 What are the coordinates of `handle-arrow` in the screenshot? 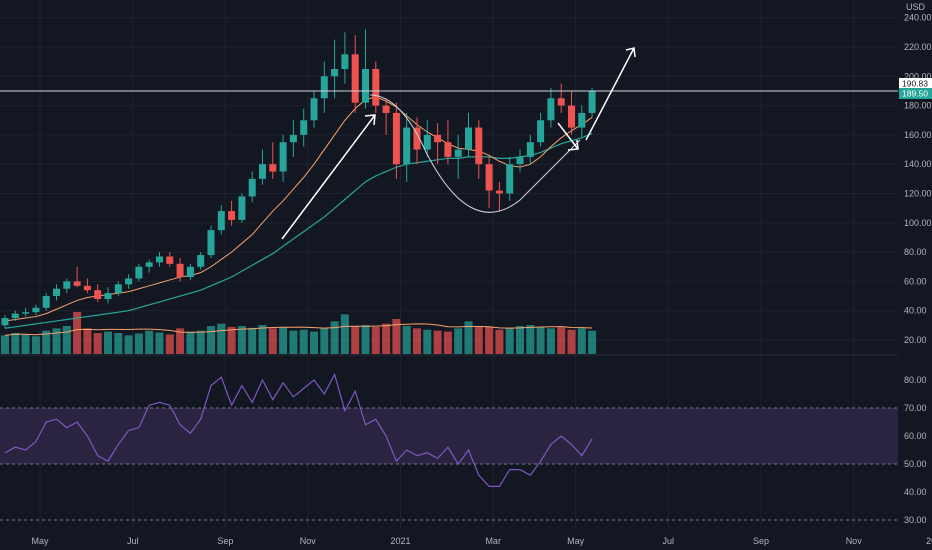 It's located at (568, 136).